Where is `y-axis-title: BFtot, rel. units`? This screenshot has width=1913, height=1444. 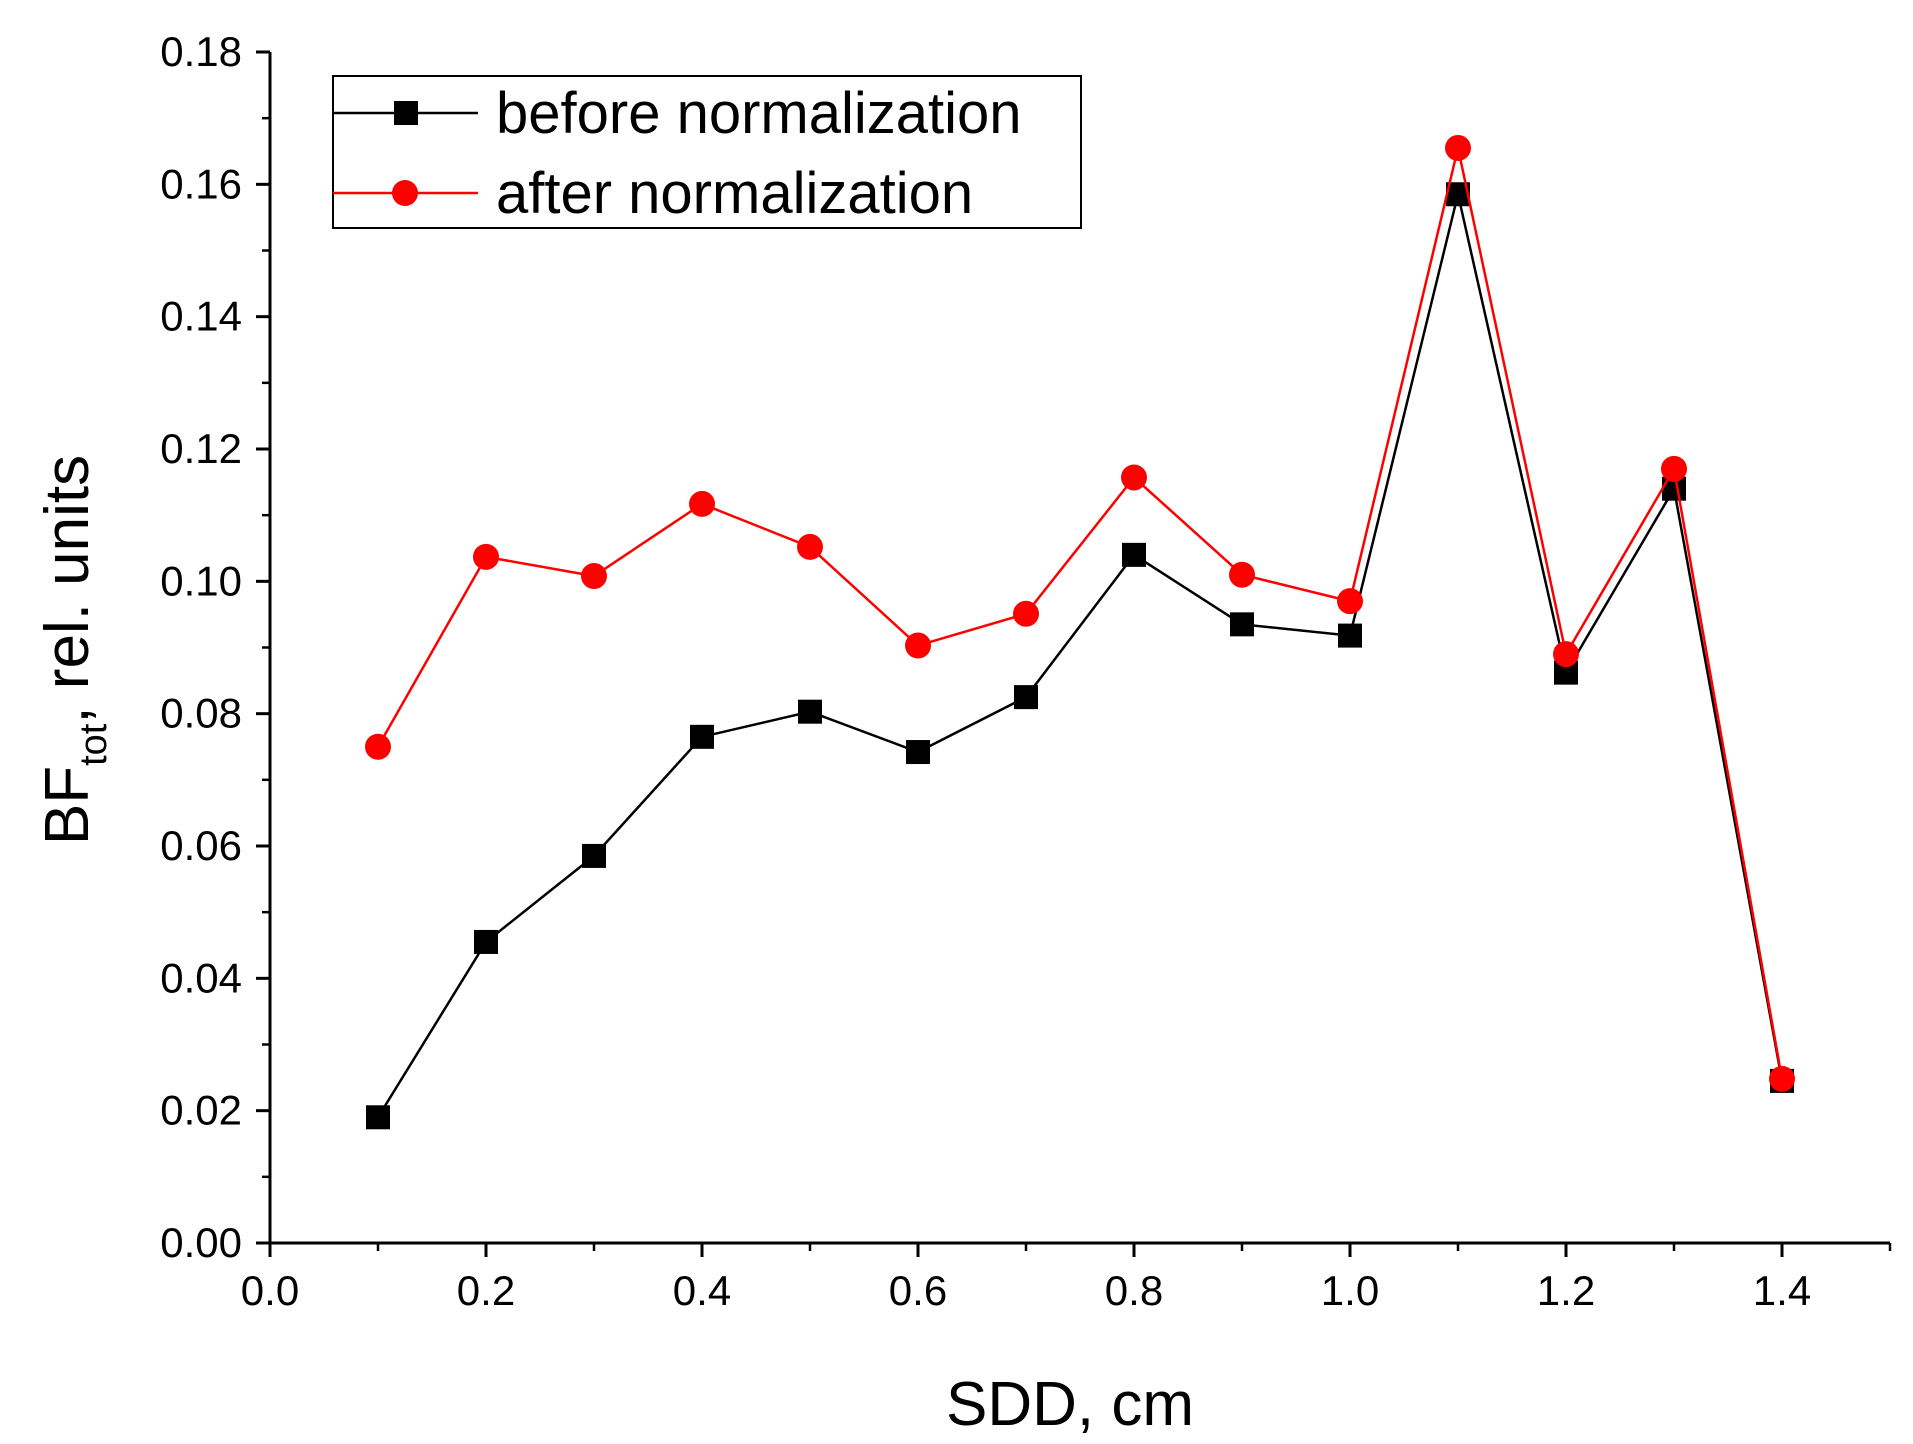 y-axis-title: BFtot, rel. units is located at coordinates (74, 650).